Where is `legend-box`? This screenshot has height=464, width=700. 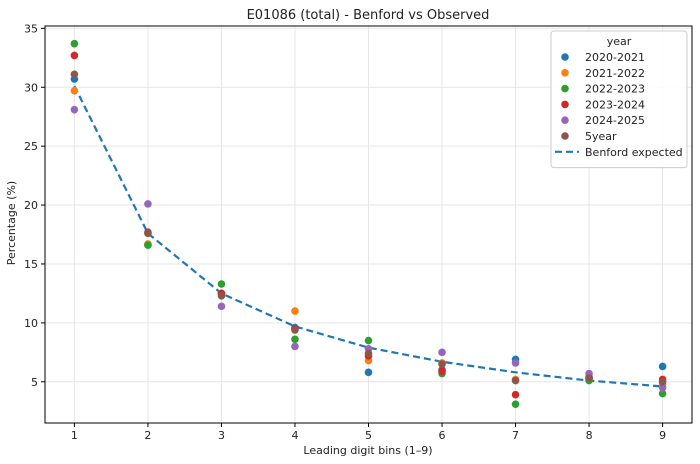
legend-box is located at coordinates (619, 99).